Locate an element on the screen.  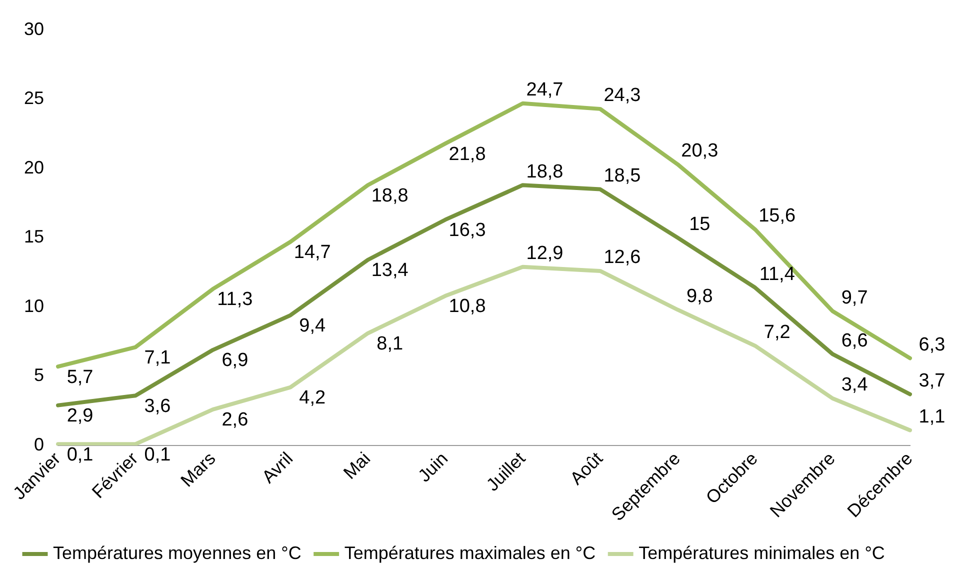
legend-label: Températures maximales en °C is located at coordinates (470, 552).